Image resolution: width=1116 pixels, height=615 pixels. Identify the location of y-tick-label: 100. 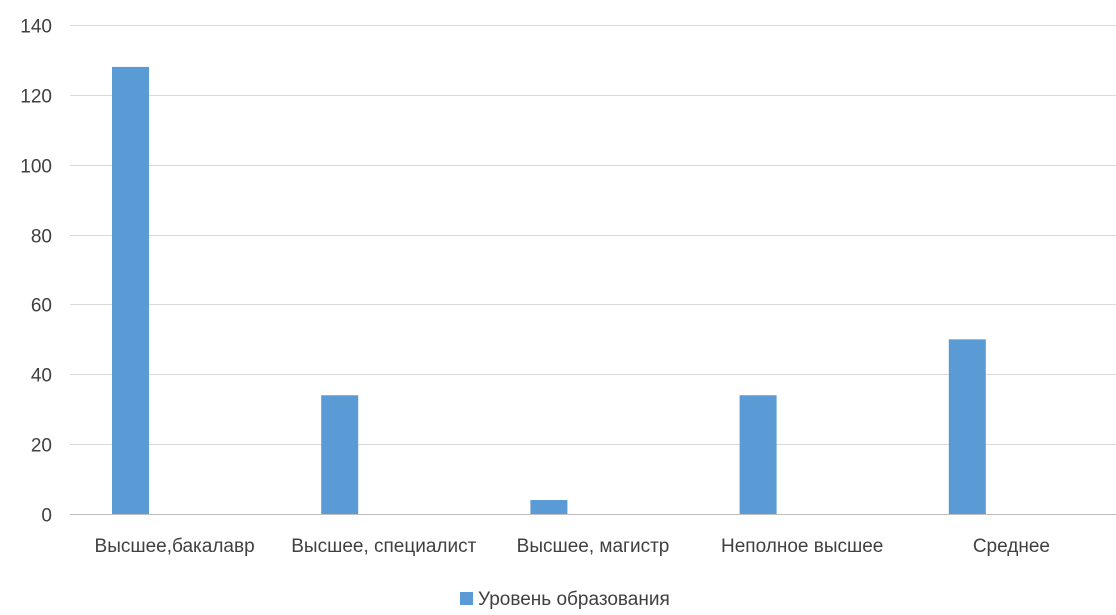
(36, 167).